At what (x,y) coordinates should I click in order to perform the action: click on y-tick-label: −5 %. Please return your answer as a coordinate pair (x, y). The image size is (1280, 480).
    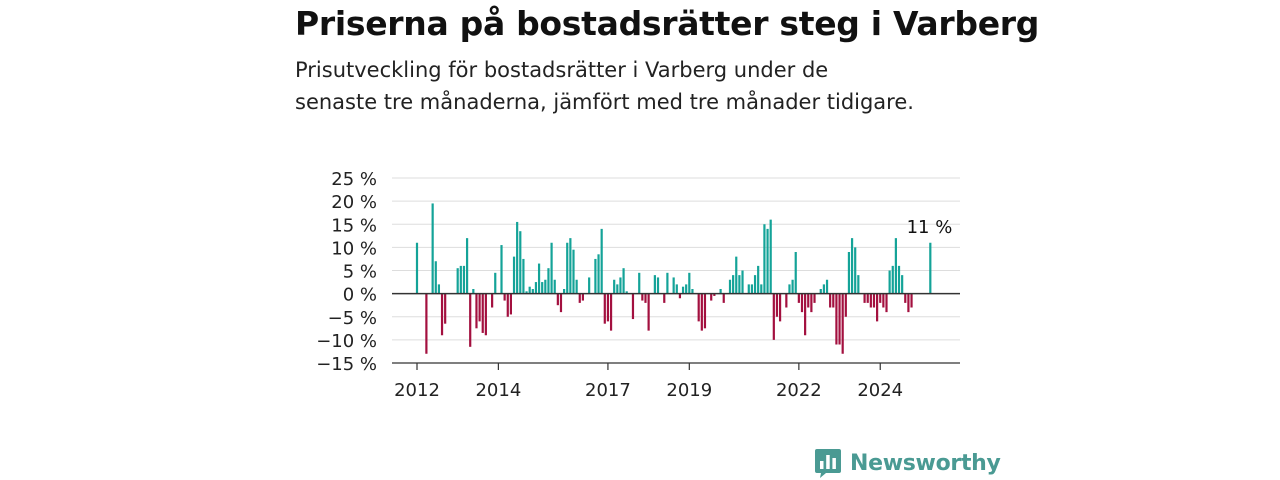
    Looking at the image, I should click on (352, 318).